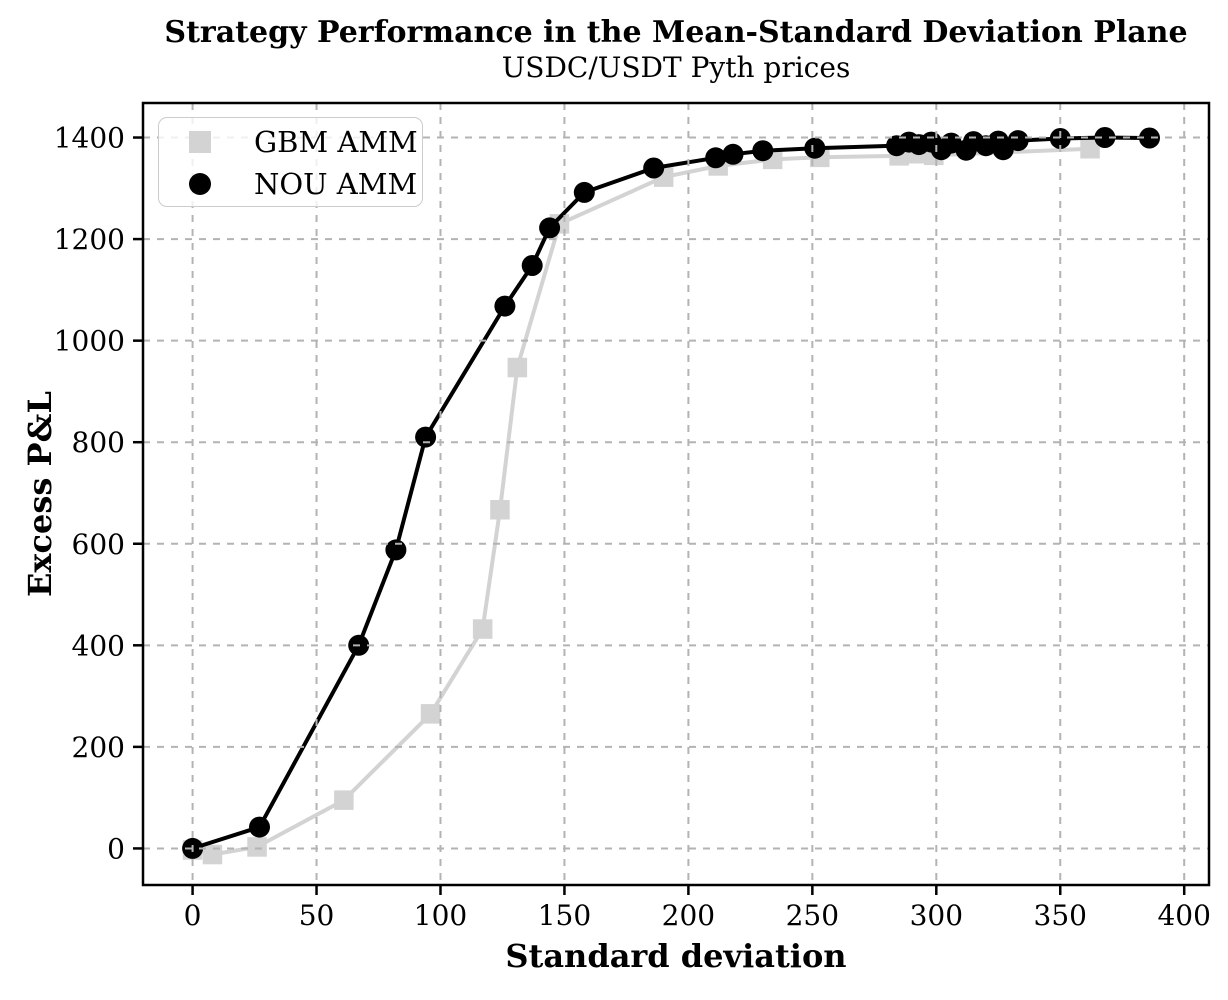 Image resolution: width=1228 pixels, height=1000 pixels. Describe the element at coordinates (688, 915) in the screenshot. I see `x-tick-label: 200` at that location.